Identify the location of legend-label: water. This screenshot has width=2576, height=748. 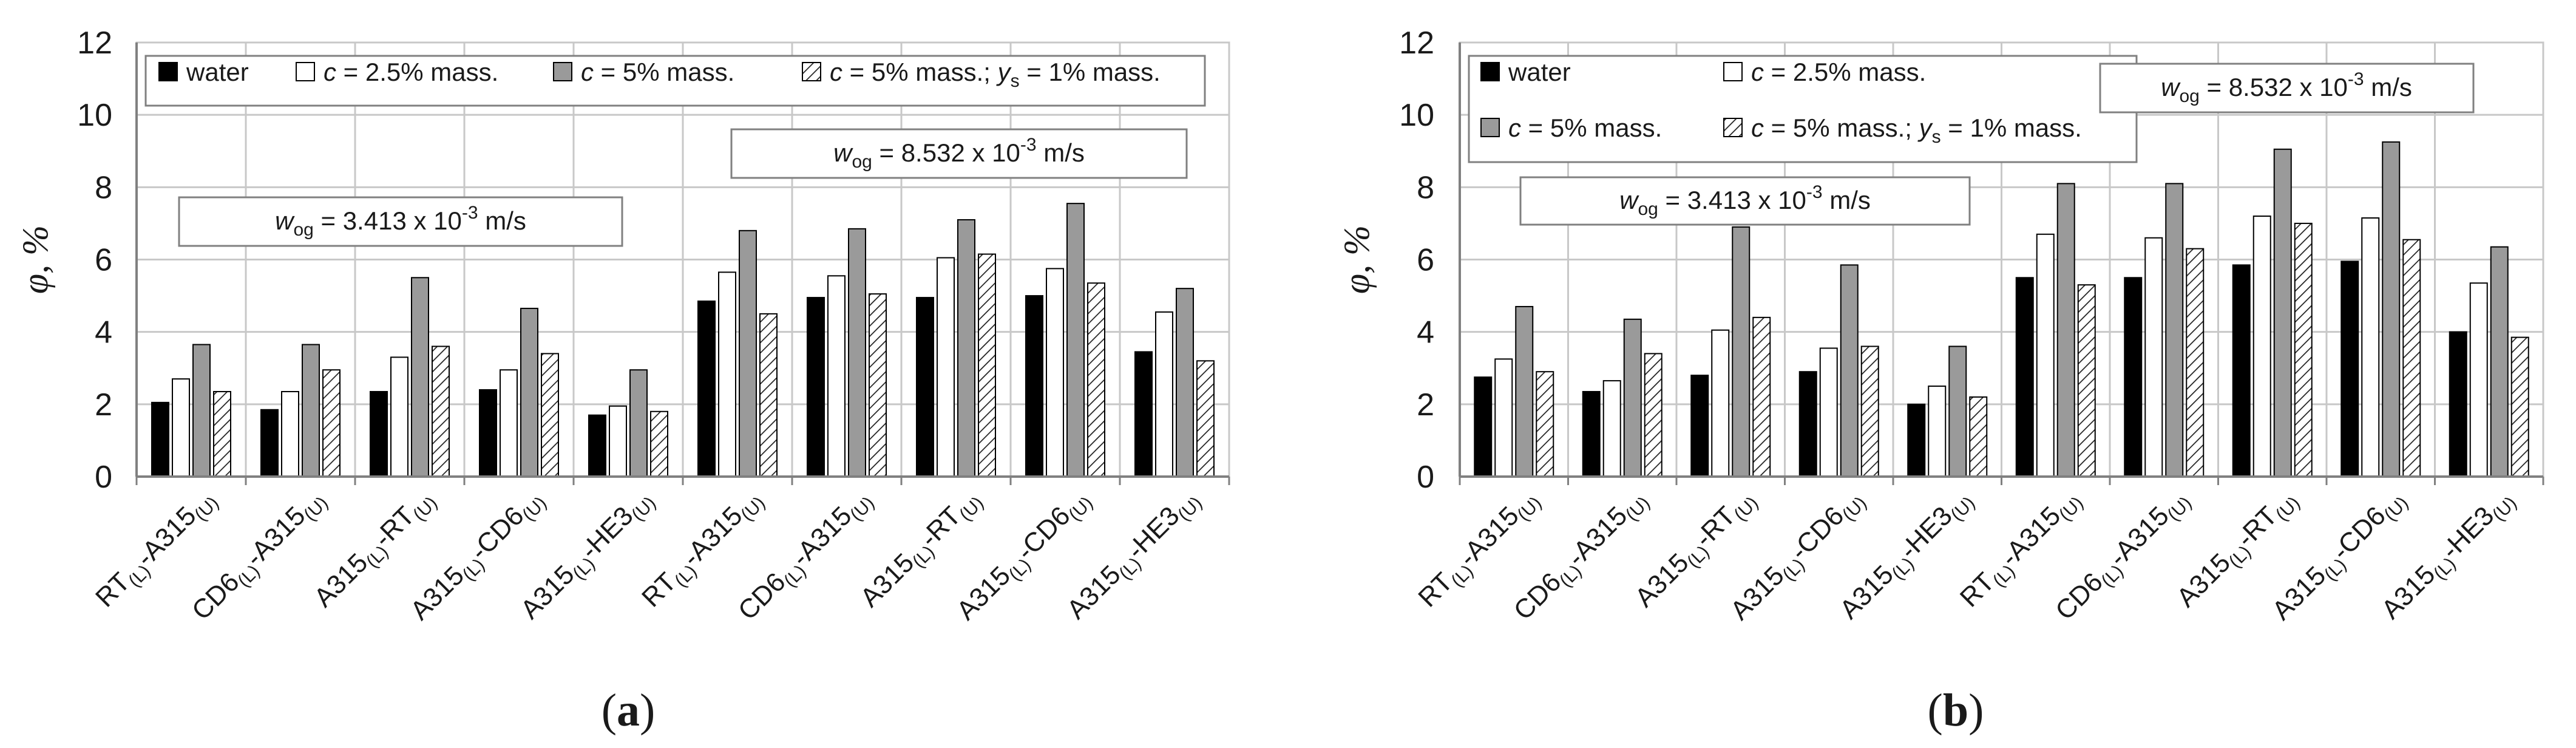
(1539, 72).